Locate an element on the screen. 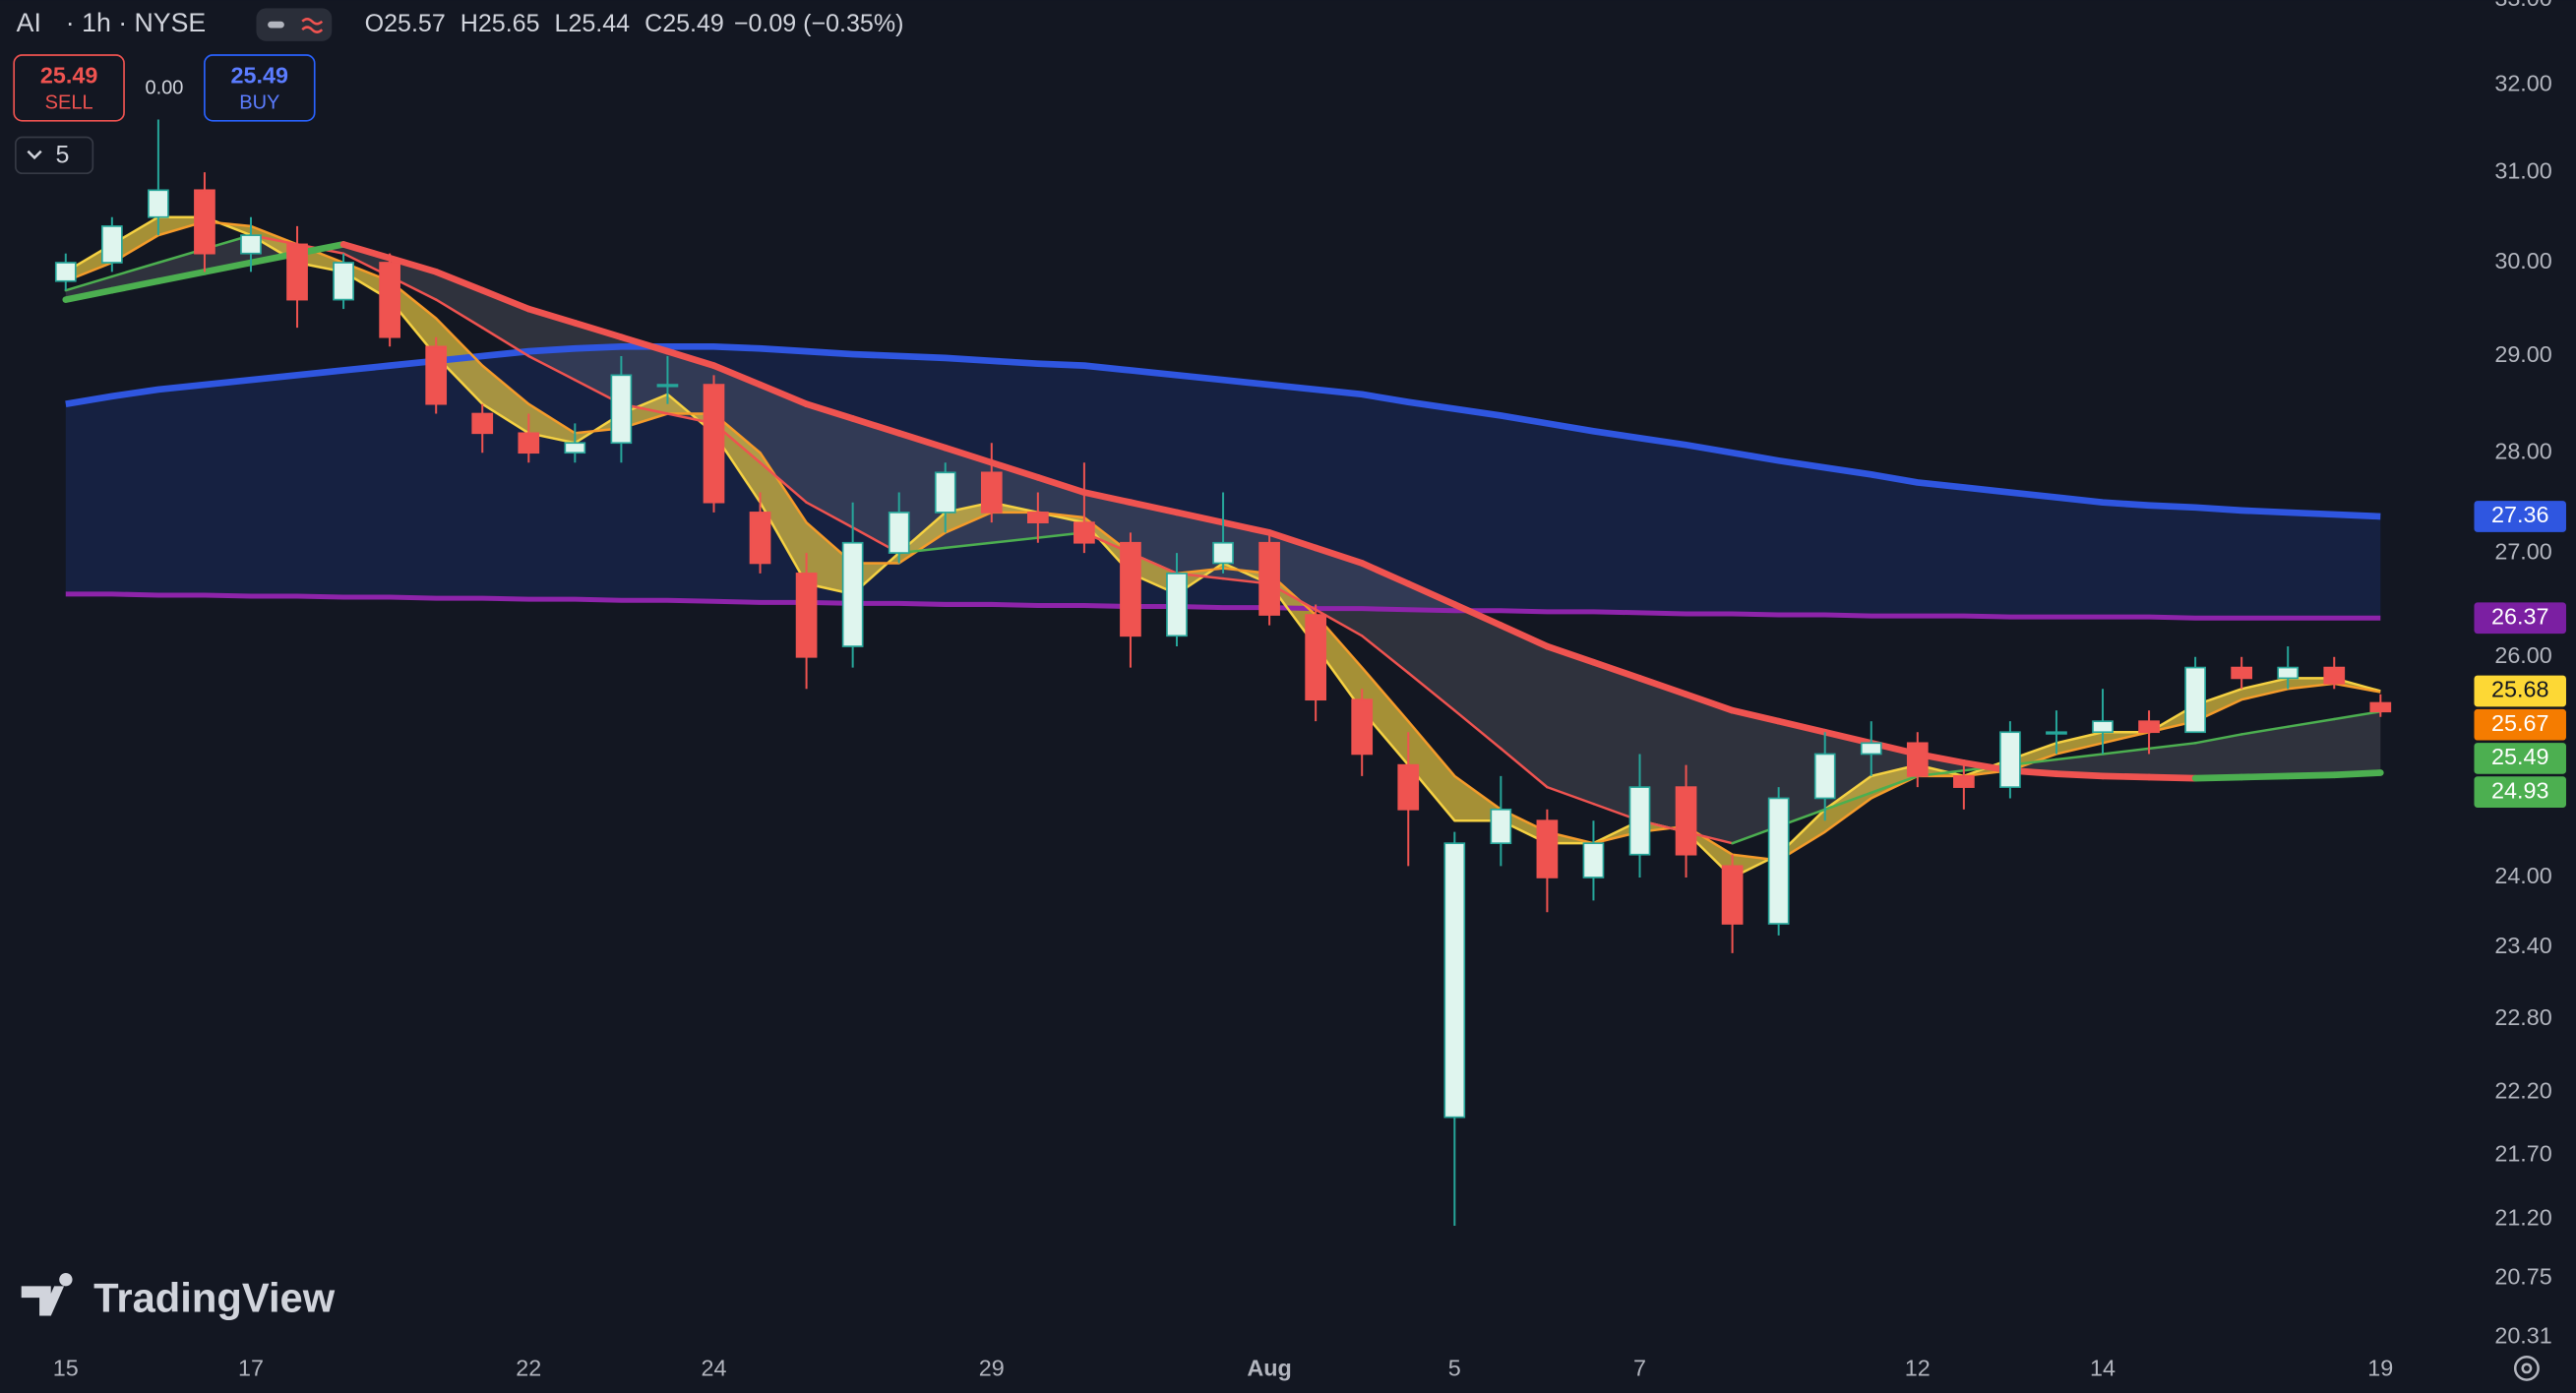  y-tick-label: 28.00 is located at coordinates (2522, 450).